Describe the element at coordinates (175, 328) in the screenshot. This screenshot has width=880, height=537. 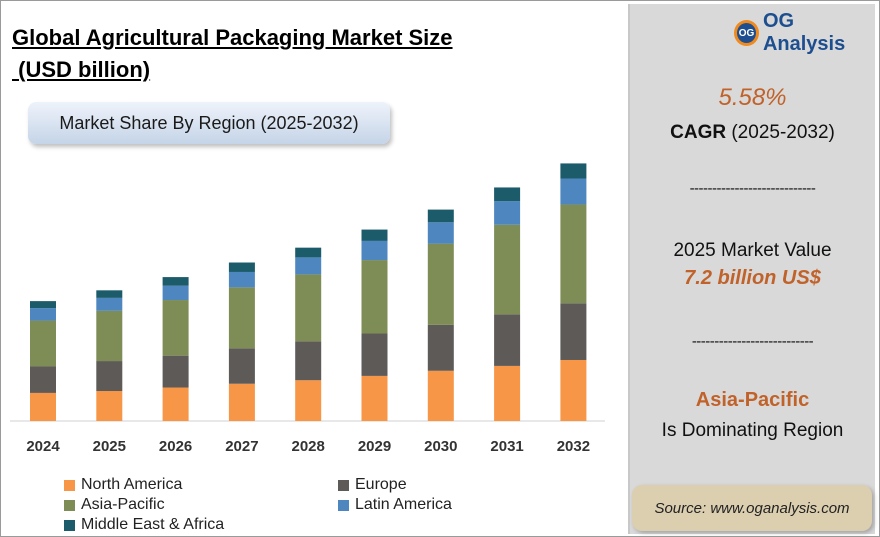
I see `bar-2026-asia-pacific` at that location.